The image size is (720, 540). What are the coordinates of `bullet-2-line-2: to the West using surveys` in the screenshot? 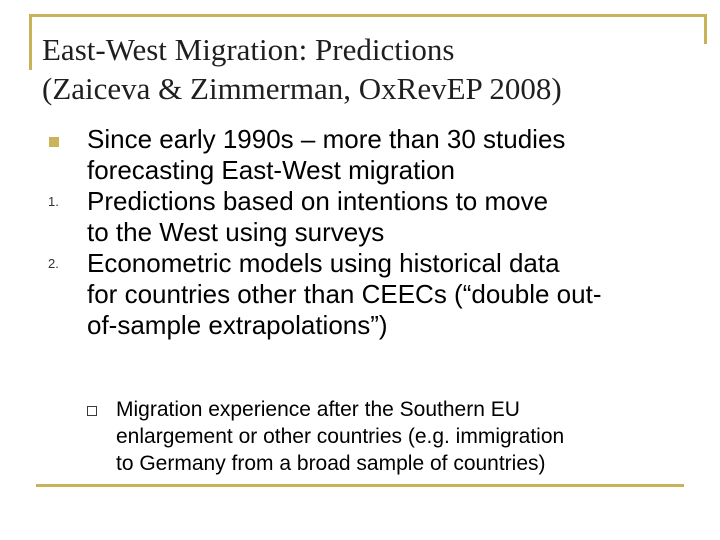 It's located at (236, 232).